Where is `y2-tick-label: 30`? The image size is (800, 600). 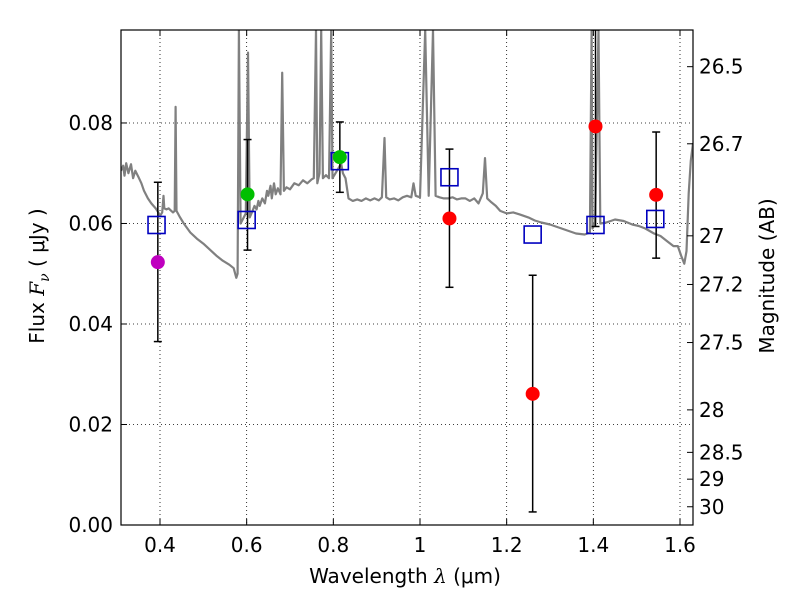
y2-tick-label: 30 is located at coordinates (711, 507).